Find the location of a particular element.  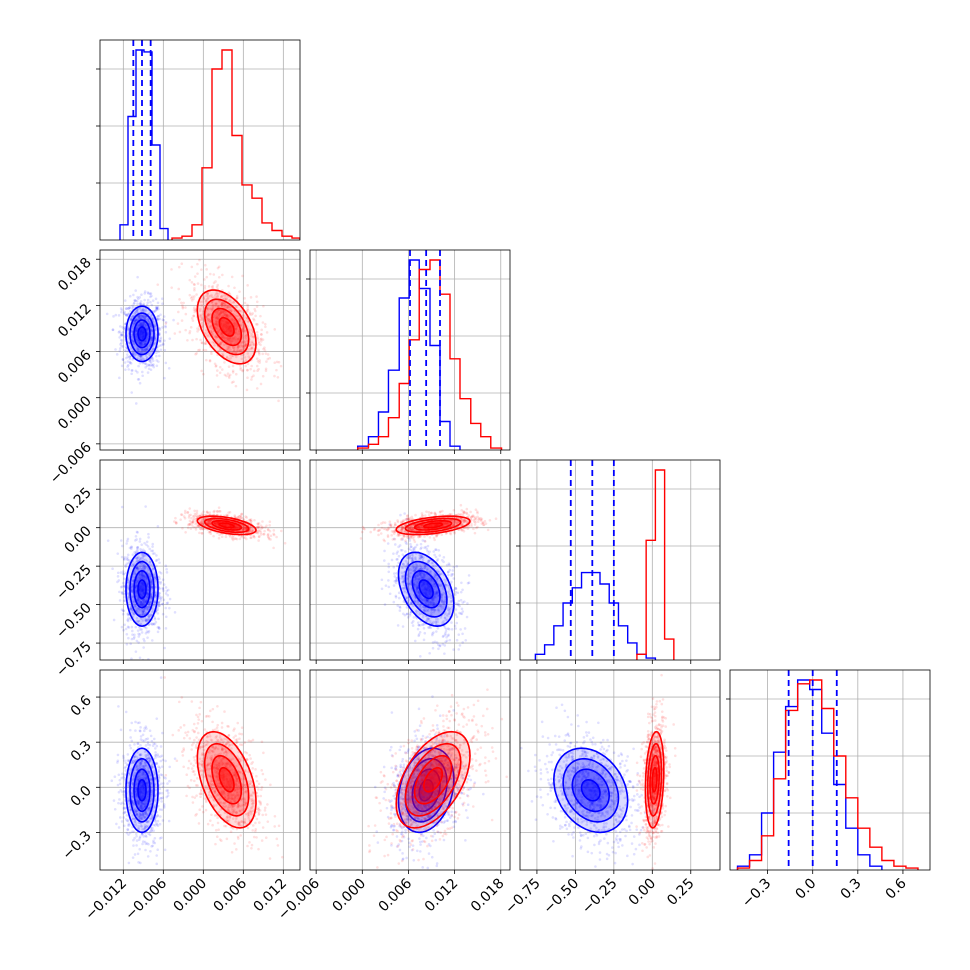

blue-contour is located at coordinates (142, 589).